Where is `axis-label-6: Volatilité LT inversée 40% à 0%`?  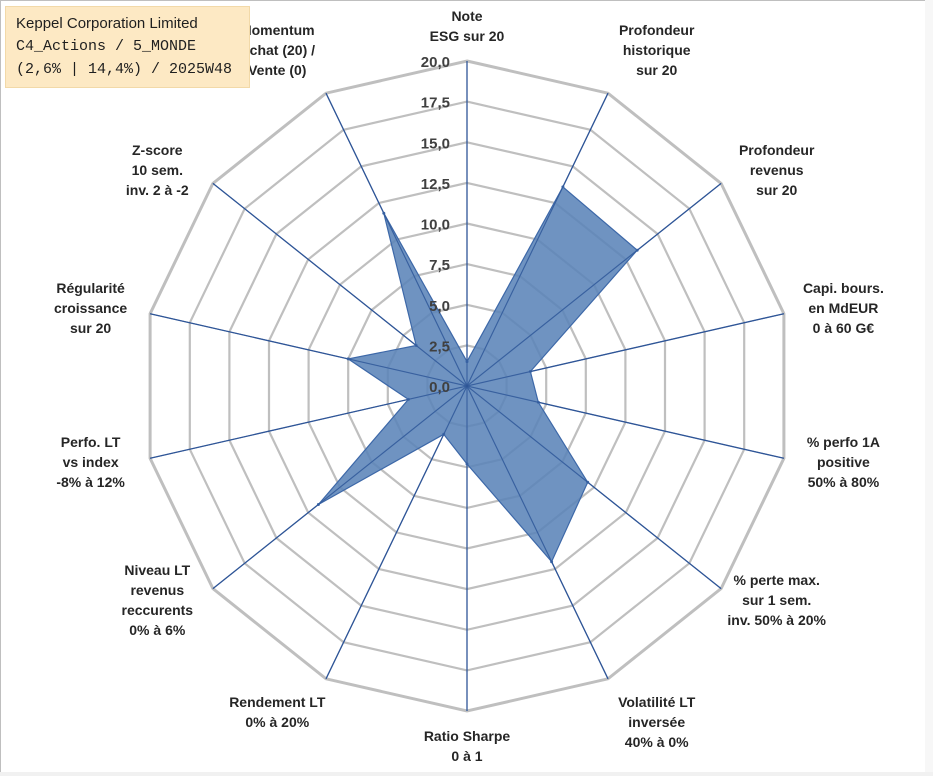 axis-label-6: Volatilité LT inversée 40% à 0% is located at coordinates (657, 722).